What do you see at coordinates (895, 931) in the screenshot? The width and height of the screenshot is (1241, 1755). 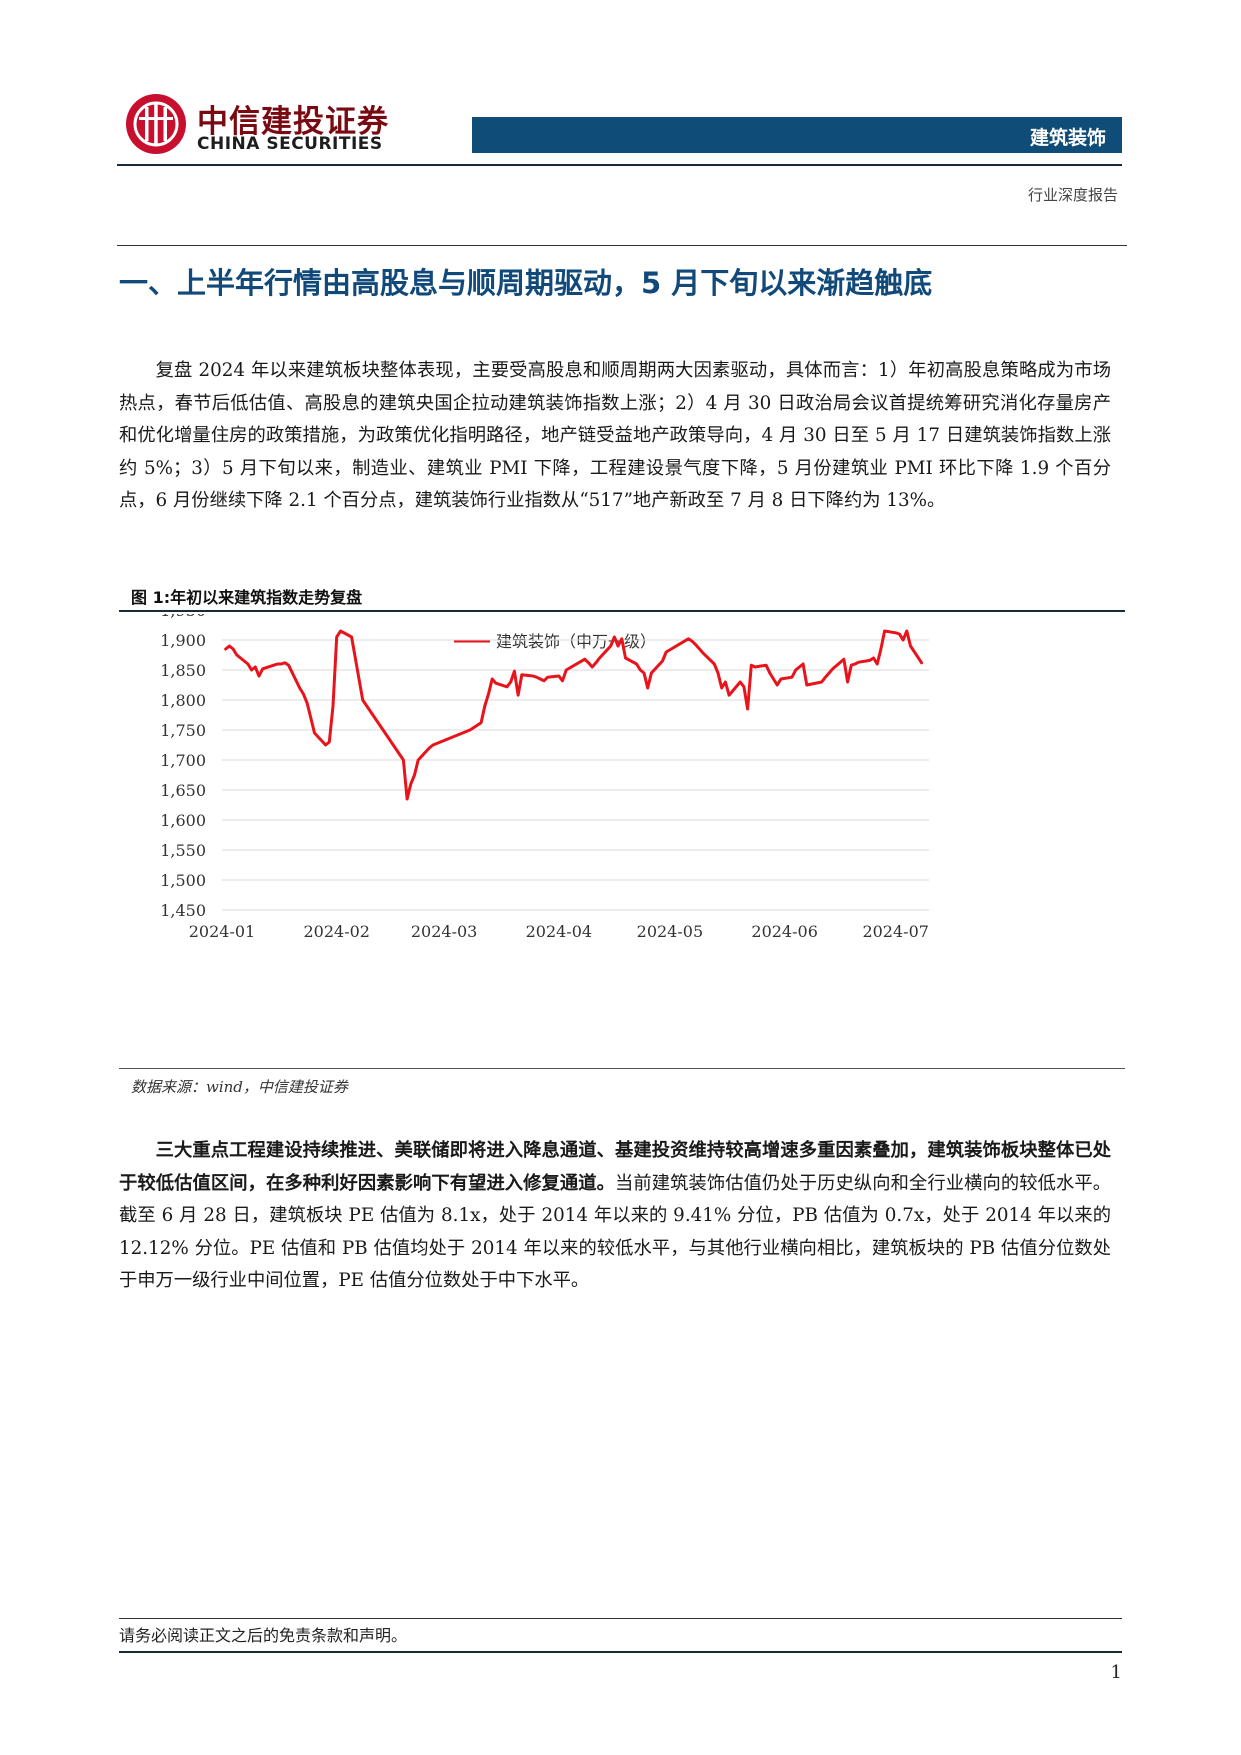 I see `x-tick-label: 2024-07` at bounding box center [895, 931].